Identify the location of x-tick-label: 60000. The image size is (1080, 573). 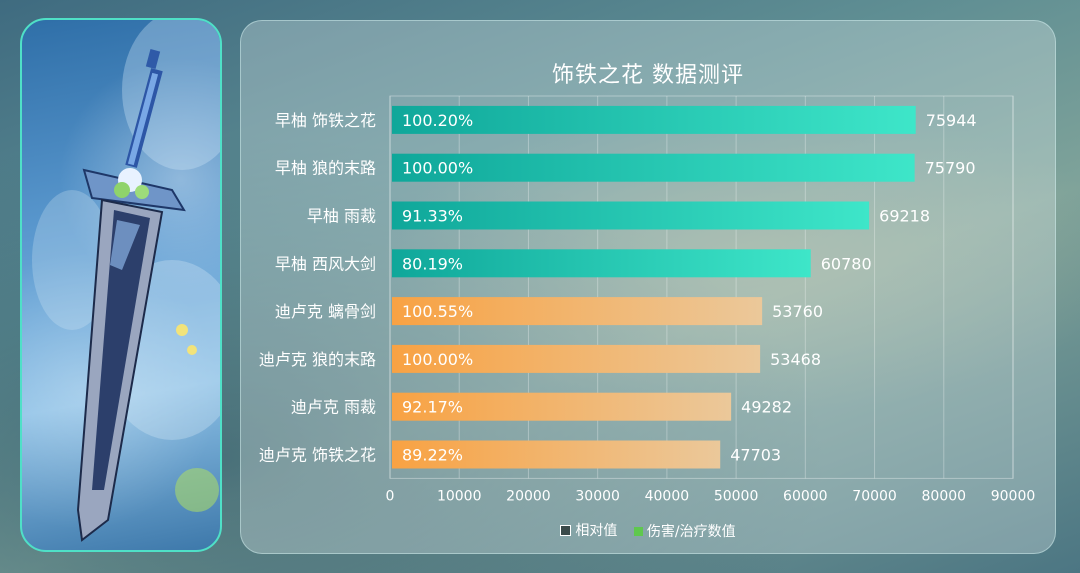
(805, 496).